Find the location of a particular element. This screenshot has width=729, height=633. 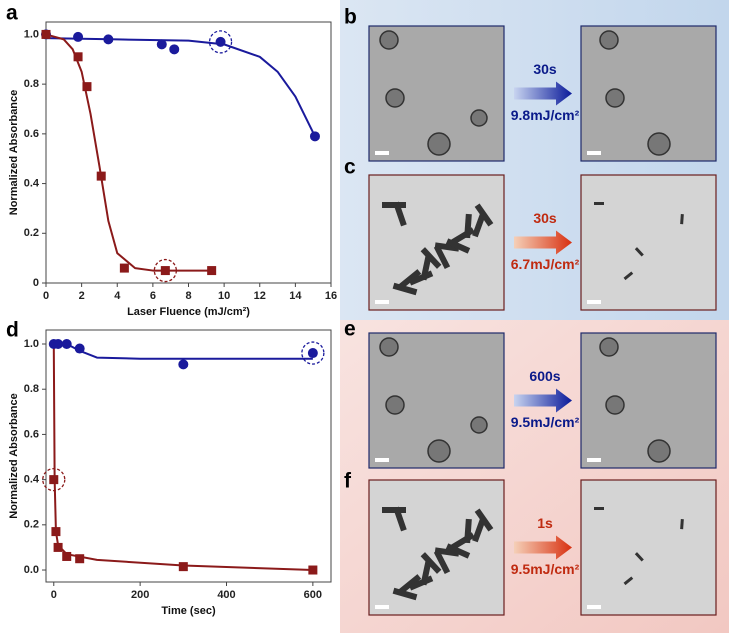

condition-fluence: 9.5mJ/cm² is located at coordinates (545, 422).